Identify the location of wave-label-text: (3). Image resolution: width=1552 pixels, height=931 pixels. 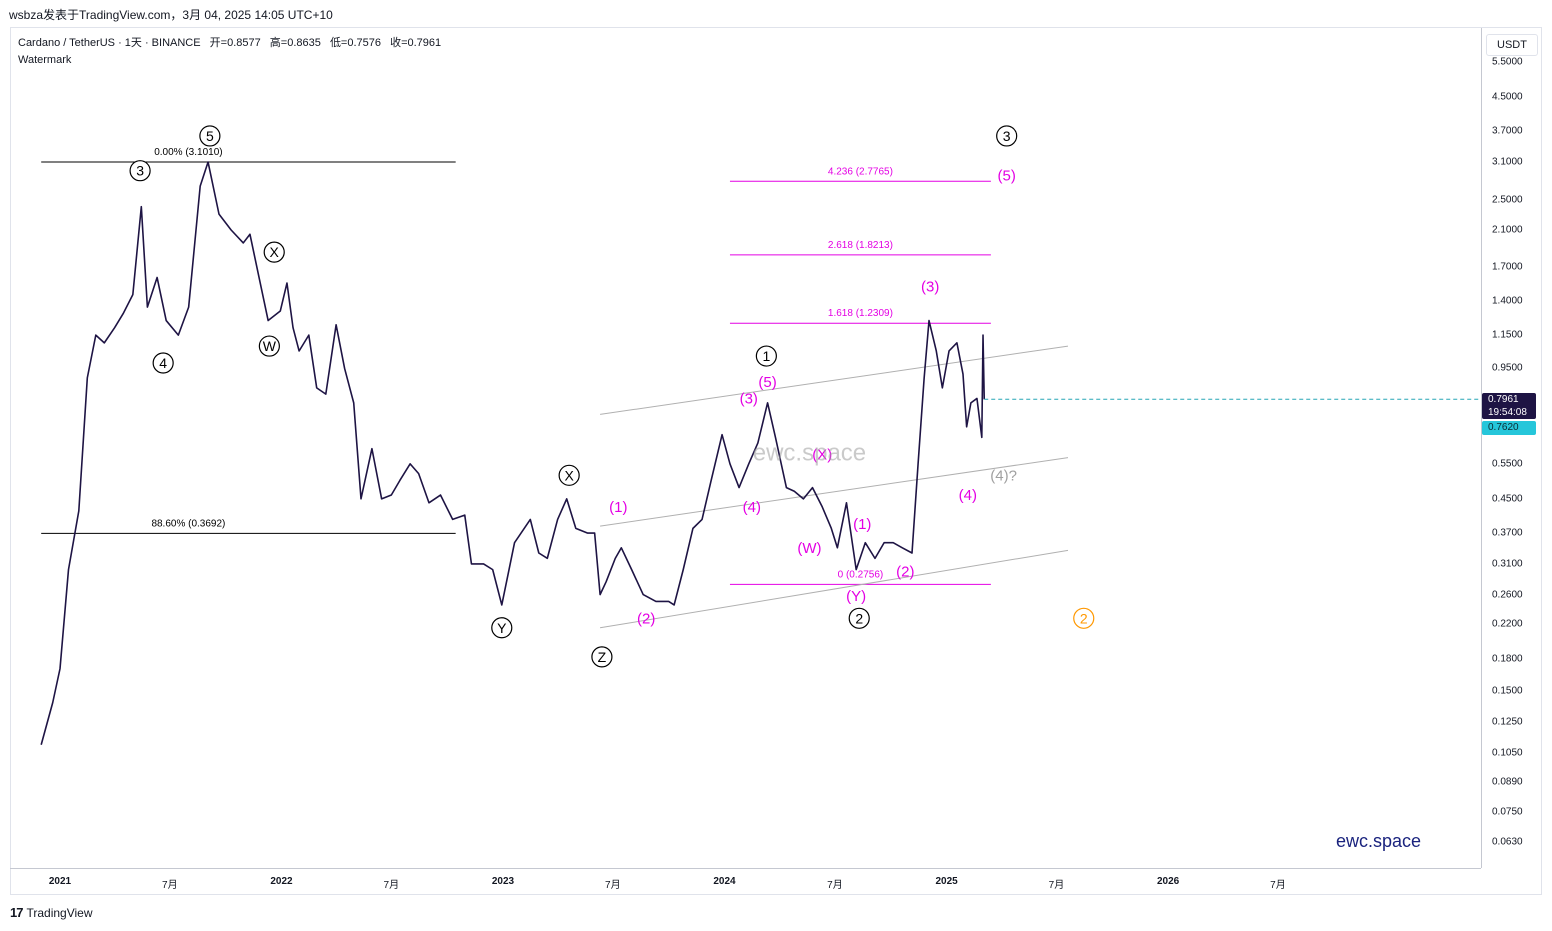
(749, 398).